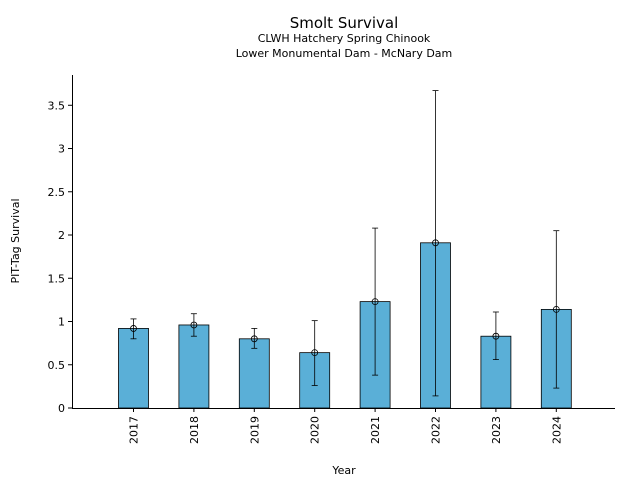 The width and height of the screenshot is (640, 480). Describe the element at coordinates (194, 366) in the screenshot. I see `bar-2018` at that location.